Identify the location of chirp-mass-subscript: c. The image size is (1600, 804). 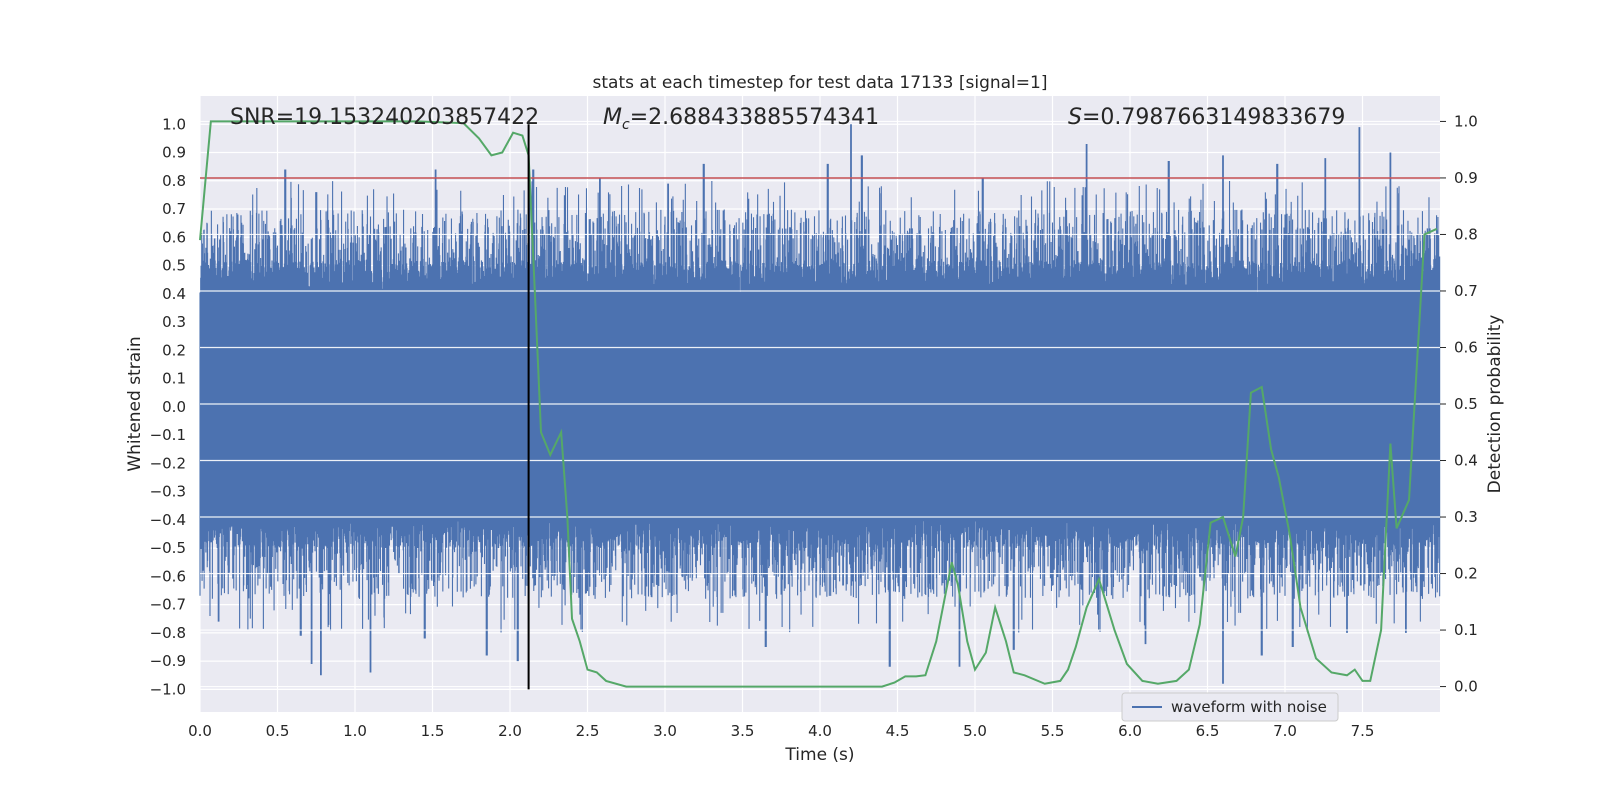
(626, 125).